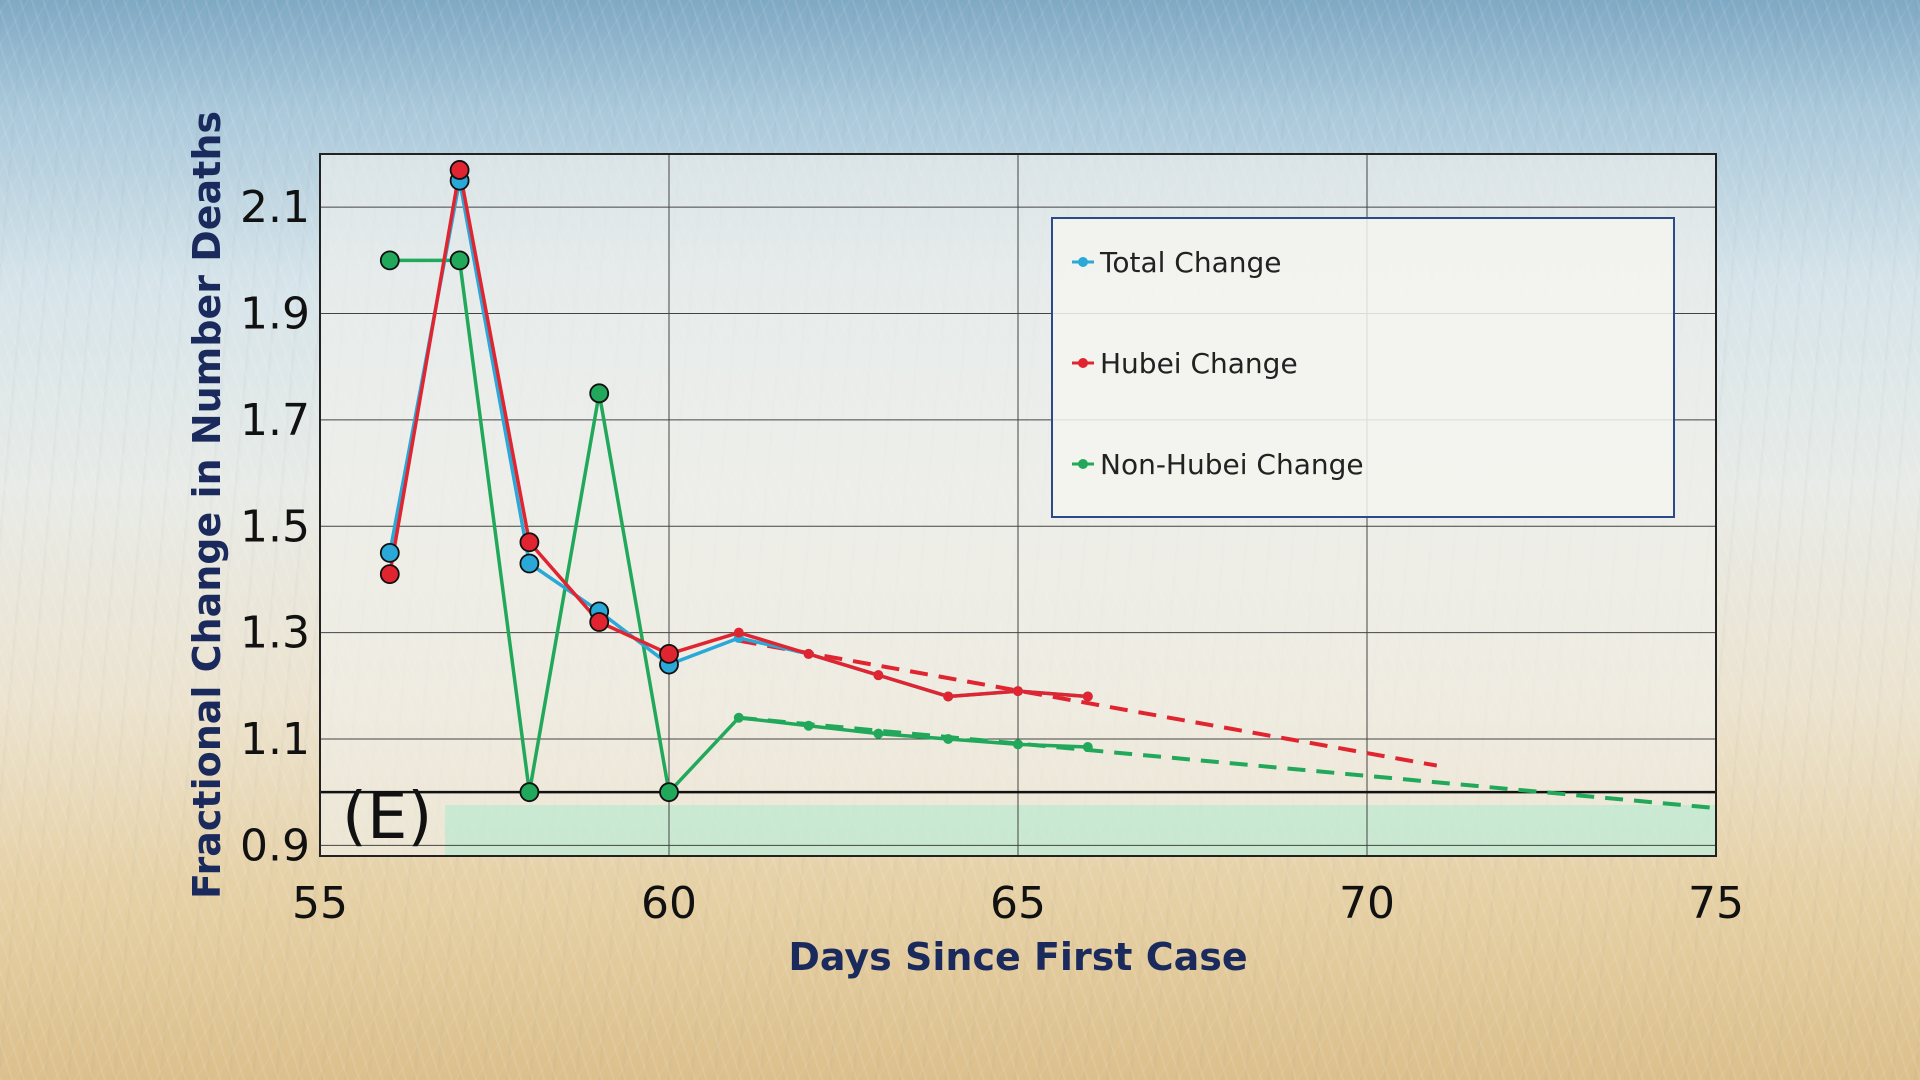 The image size is (1920, 1080). What do you see at coordinates (275, 420) in the screenshot?
I see `y-tick-label: 1.7` at bounding box center [275, 420].